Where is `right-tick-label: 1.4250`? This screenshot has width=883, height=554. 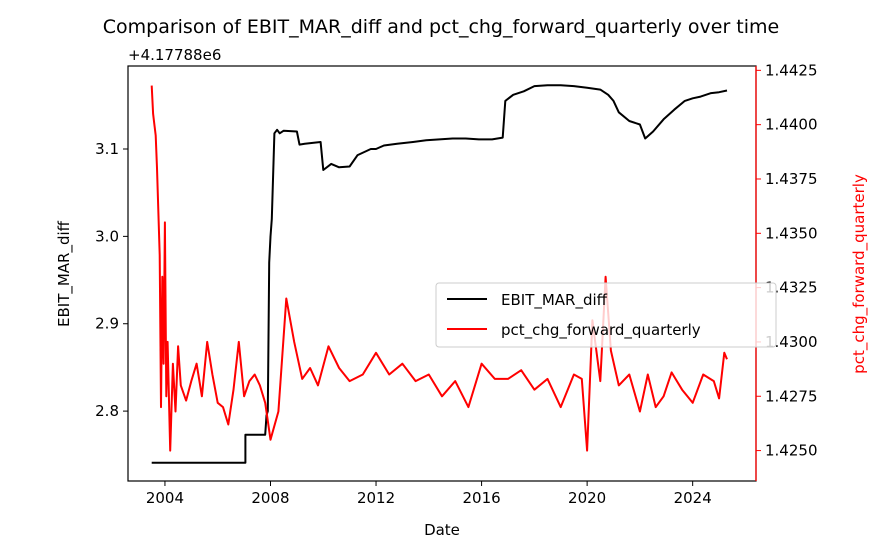 right-tick-label: 1.4250 is located at coordinates (791, 451).